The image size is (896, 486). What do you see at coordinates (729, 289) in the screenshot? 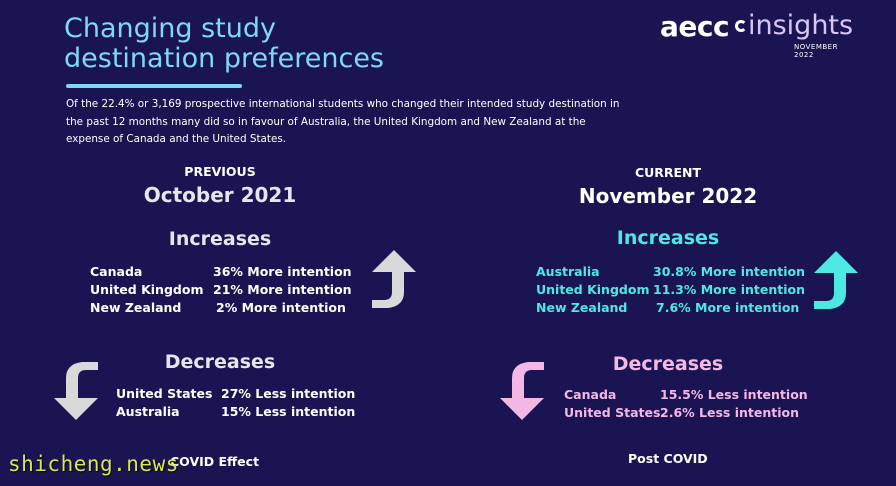
I see `change-value: 11.3% More intention` at bounding box center [729, 289].